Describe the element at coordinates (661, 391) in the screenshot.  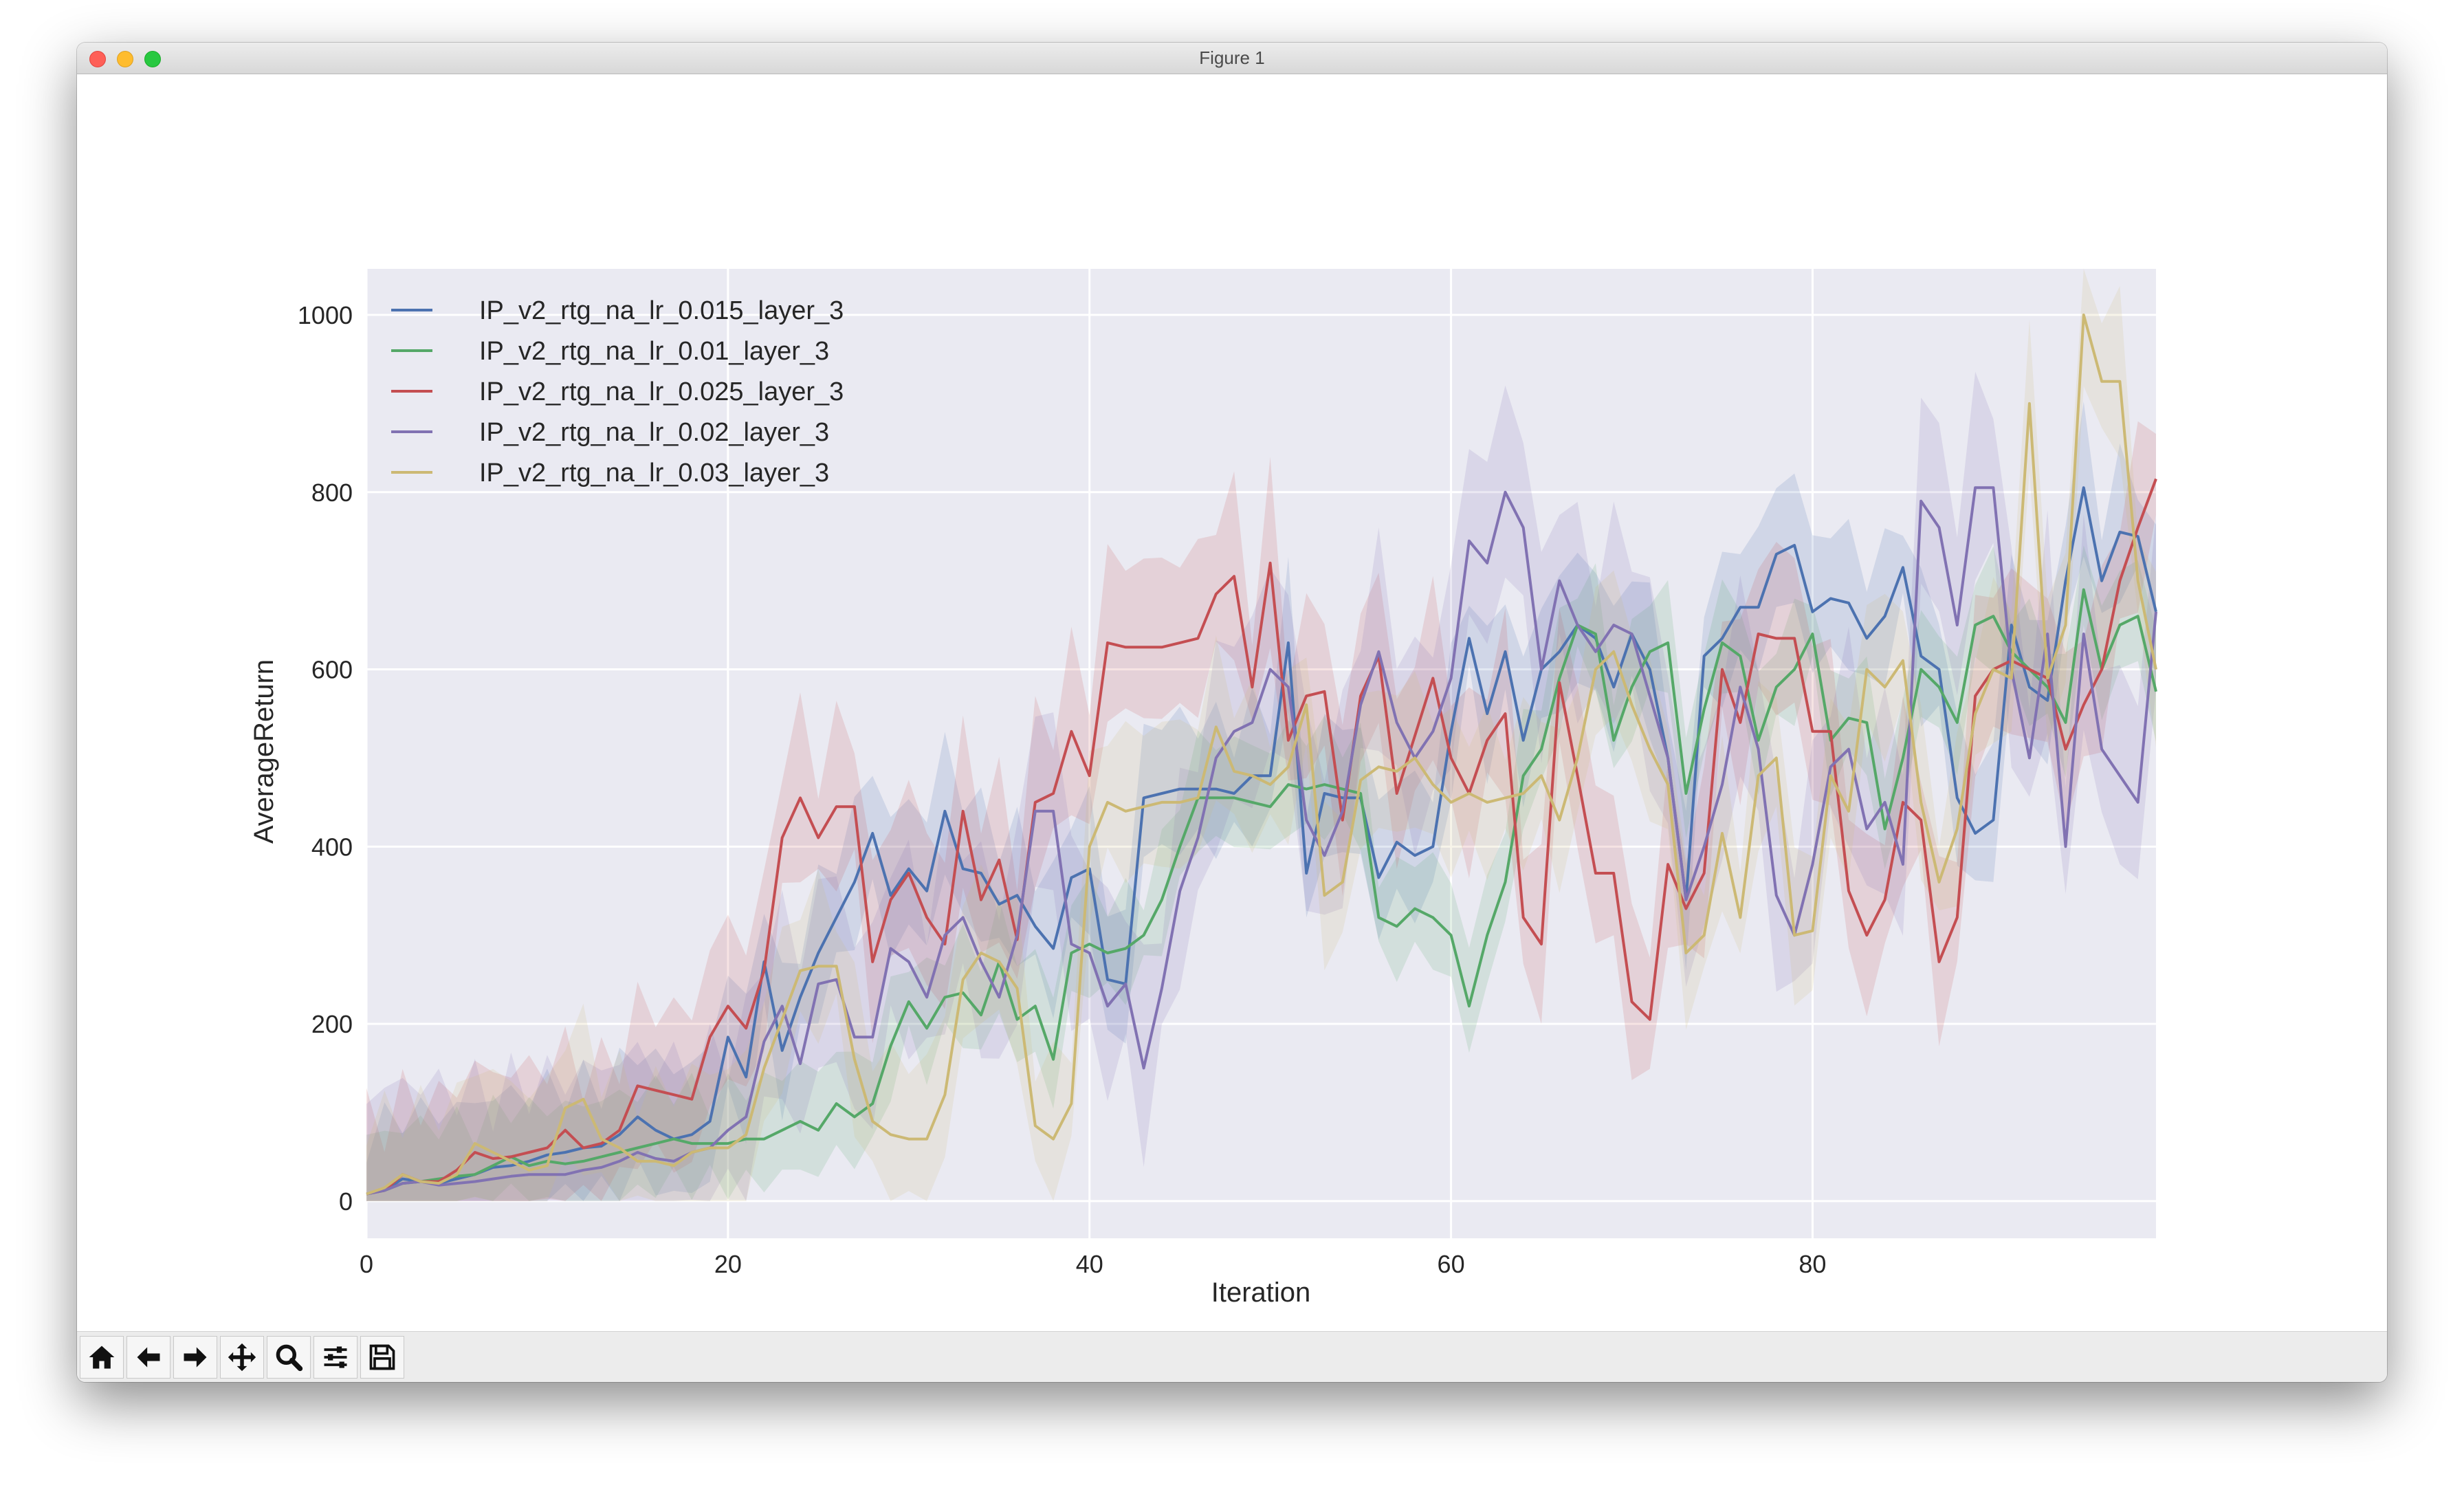
I see `legend-label: IP_v2_rtg_na_lr_0.025_layer_3` at that location.